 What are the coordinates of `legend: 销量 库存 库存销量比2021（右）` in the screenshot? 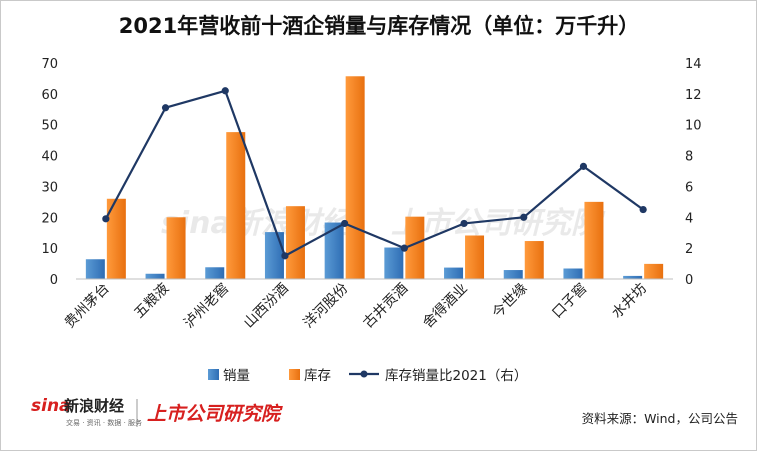 It's located at (367, 376).